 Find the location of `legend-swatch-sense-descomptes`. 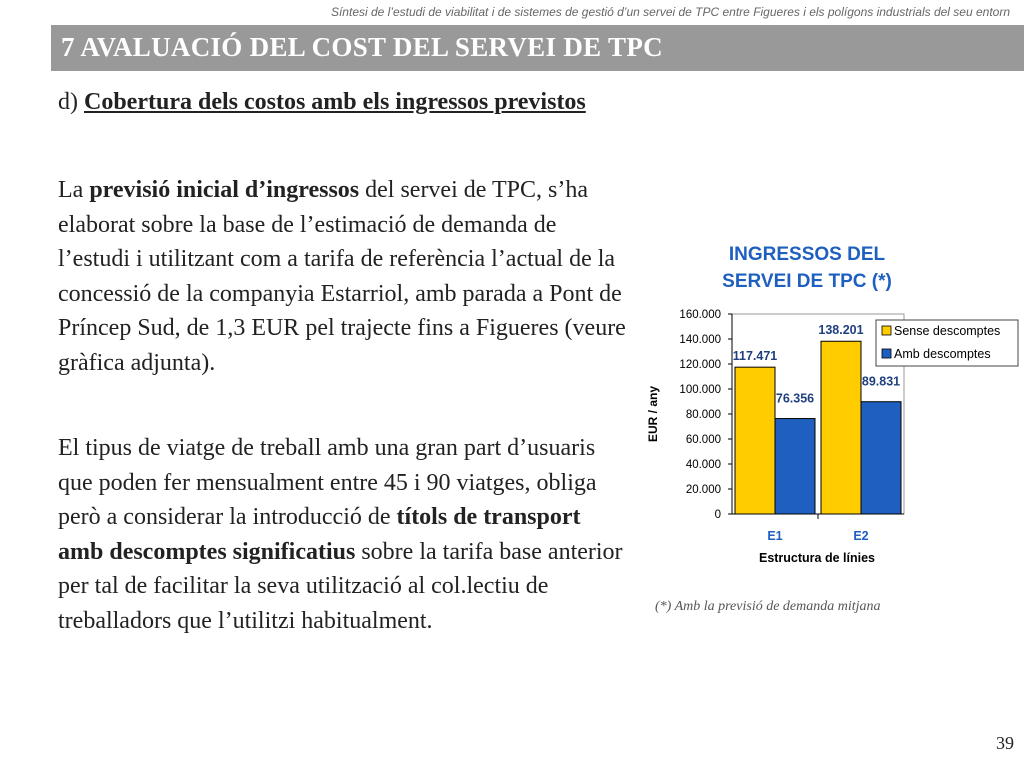

legend-swatch-sense-descomptes is located at coordinates (886, 330).